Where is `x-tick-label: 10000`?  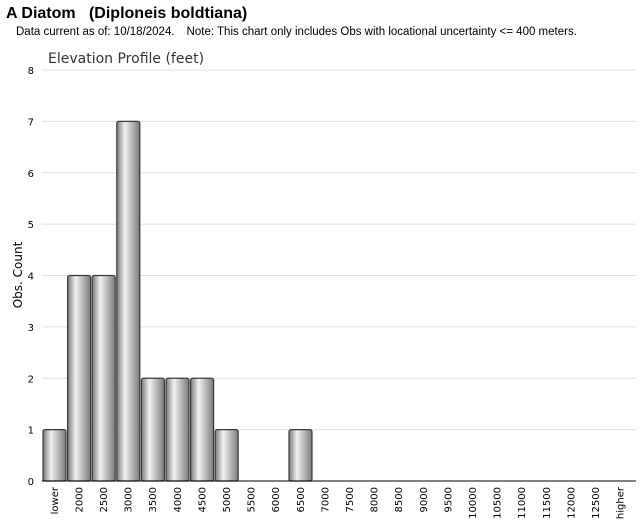 x-tick-label: 10000 is located at coordinates (473, 503).